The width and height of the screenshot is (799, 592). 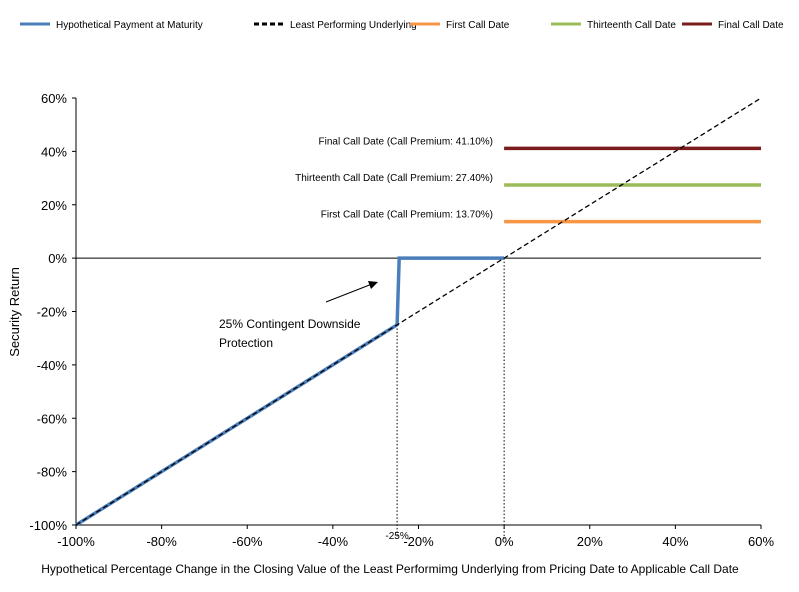 What do you see at coordinates (57, 258) in the screenshot?
I see `y-tick-label: 0%` at bounding box center [57, 258].